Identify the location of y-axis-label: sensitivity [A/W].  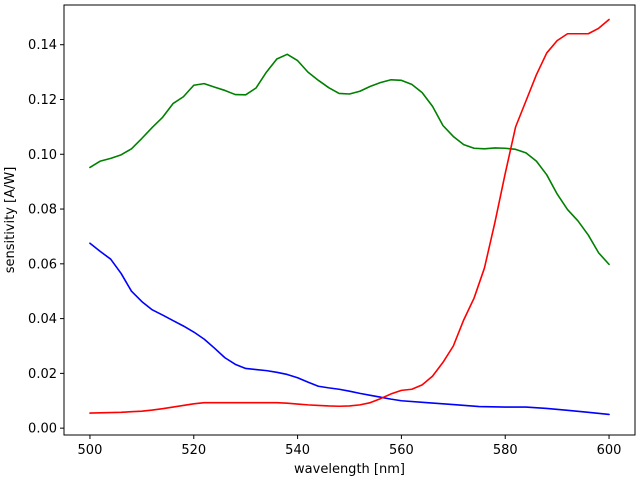
(10, 220).